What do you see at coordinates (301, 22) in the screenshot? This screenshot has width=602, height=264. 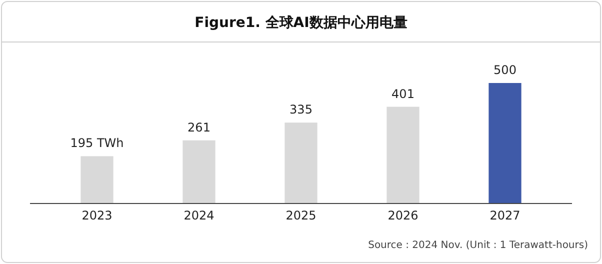 I see `chart-title: Figure1. 全球AI数据中心用电量` at bounding box center [301, 22].